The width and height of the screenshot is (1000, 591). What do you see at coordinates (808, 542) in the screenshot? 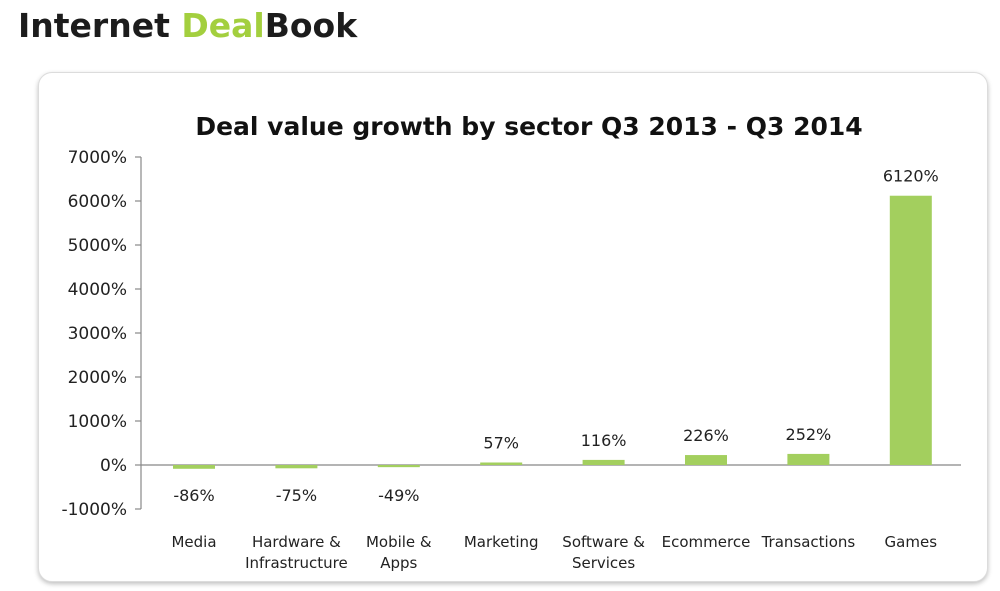
I see `category-label: Transactions` at bounding box center [808, 542].